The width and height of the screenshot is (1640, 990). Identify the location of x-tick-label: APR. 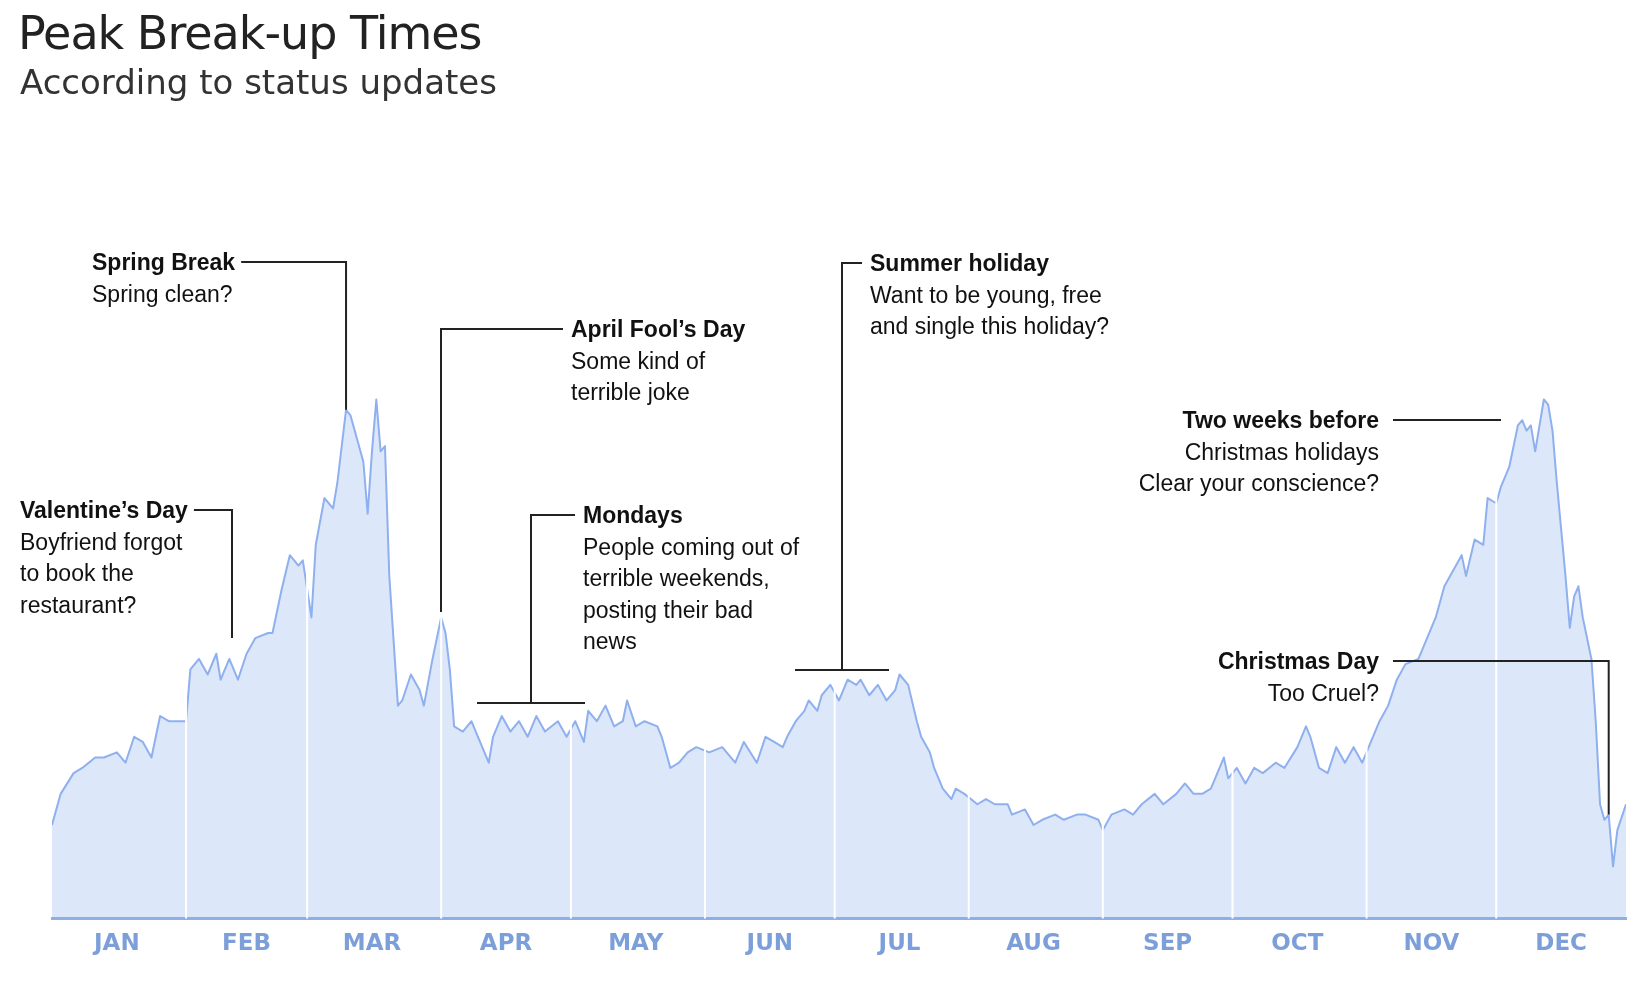
(506, 942).